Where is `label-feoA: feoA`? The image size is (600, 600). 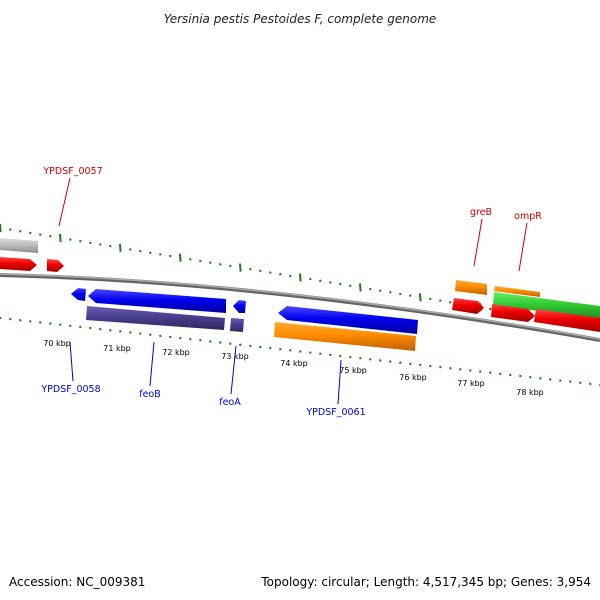
label-feoA: feoA is located at coordinates (230, 402).